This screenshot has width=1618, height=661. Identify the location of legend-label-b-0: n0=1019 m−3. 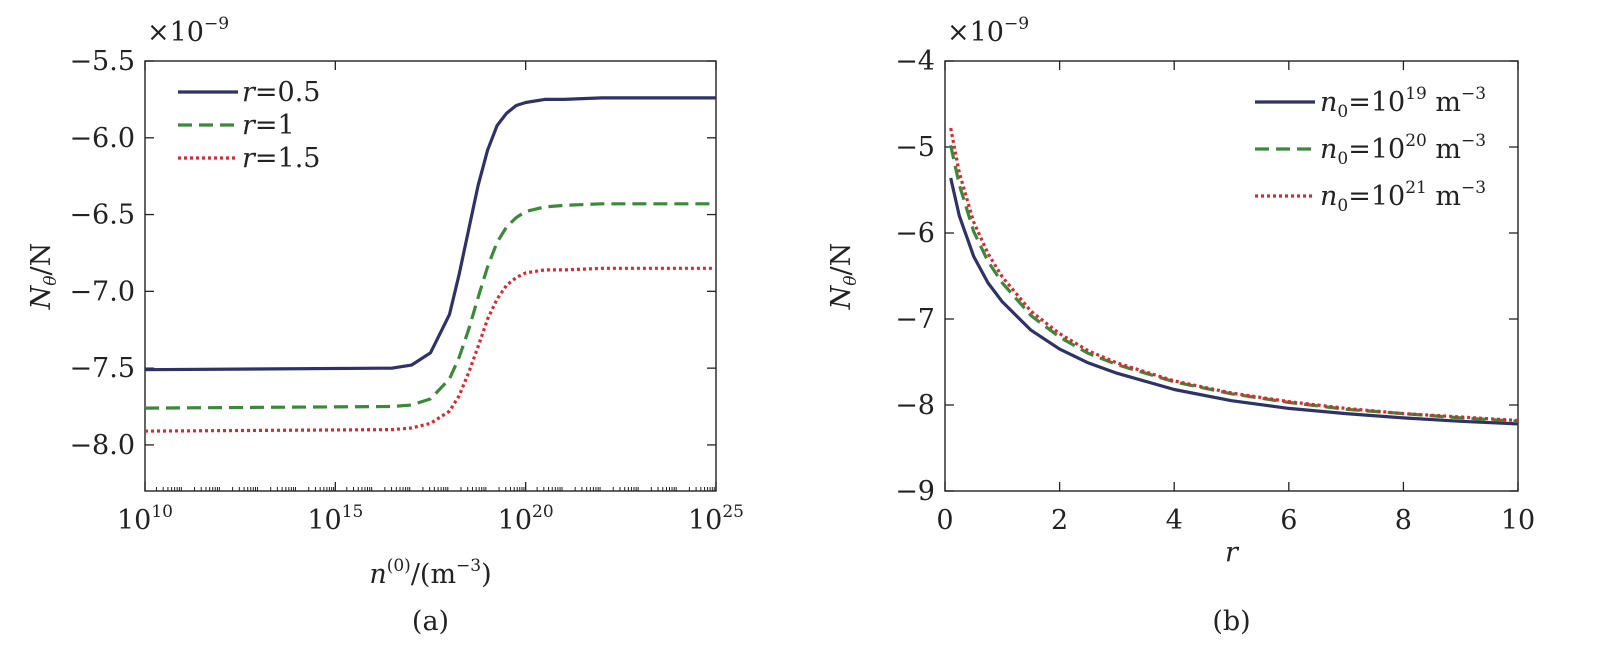
(1403, 103).